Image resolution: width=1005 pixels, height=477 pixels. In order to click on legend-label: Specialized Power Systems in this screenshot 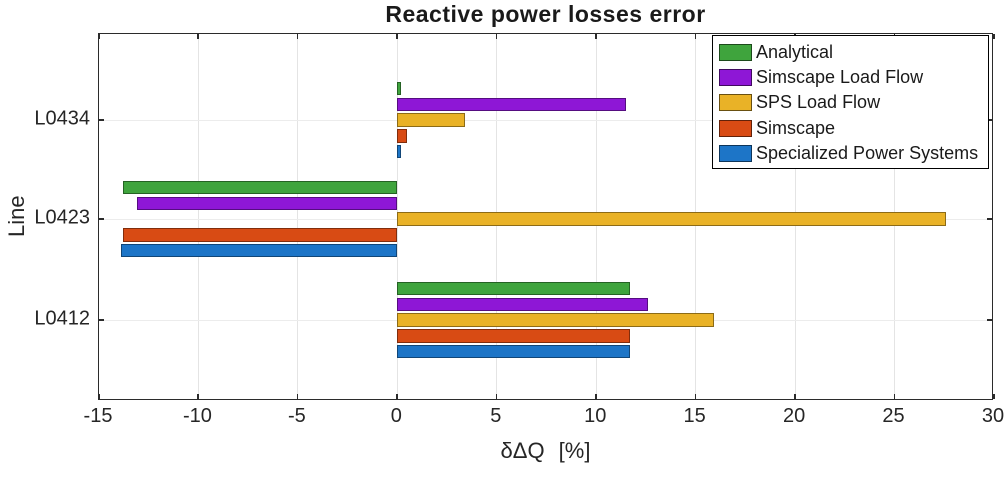, I will do `click(867, 152)`.